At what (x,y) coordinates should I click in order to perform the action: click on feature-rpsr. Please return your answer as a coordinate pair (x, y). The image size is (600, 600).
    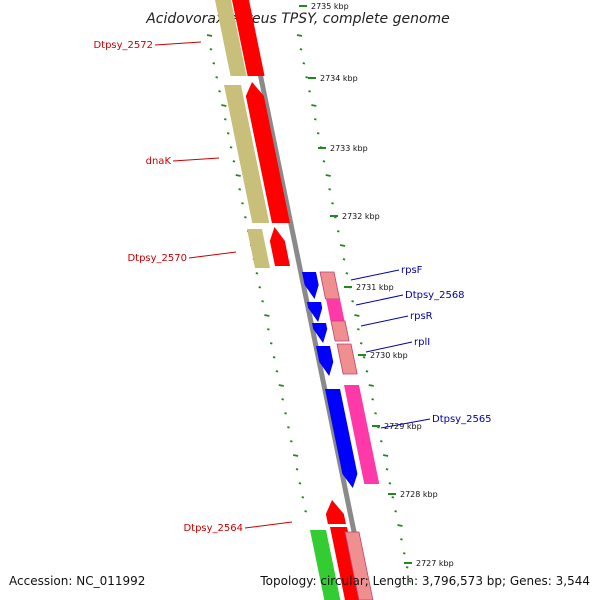
    Looking at the image, I should click on (320, 333).